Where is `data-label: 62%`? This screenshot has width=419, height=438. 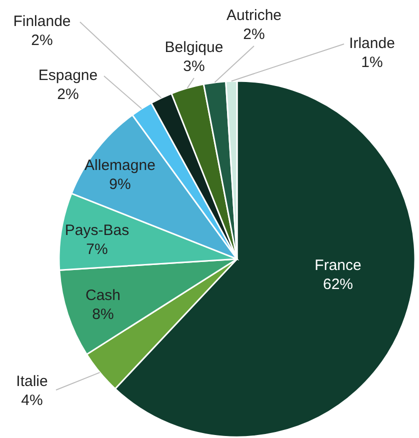
data-label: 62% is located at coordinates (338, 284).